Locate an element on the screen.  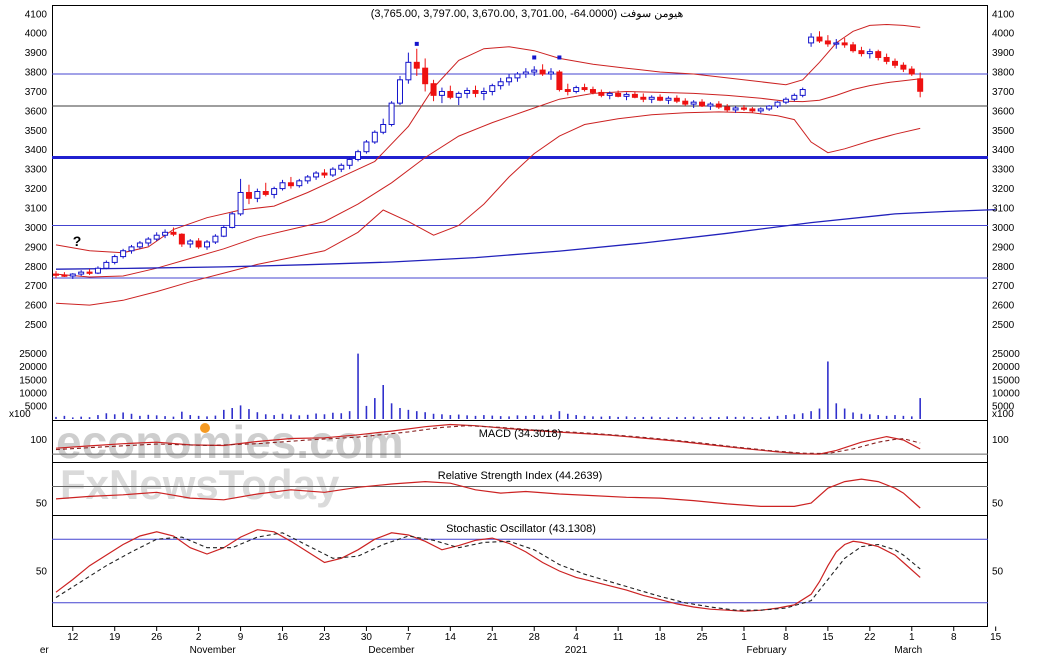
rsi-label: Relative Strength Index (44.2639) is located at coordinates (520, 476).